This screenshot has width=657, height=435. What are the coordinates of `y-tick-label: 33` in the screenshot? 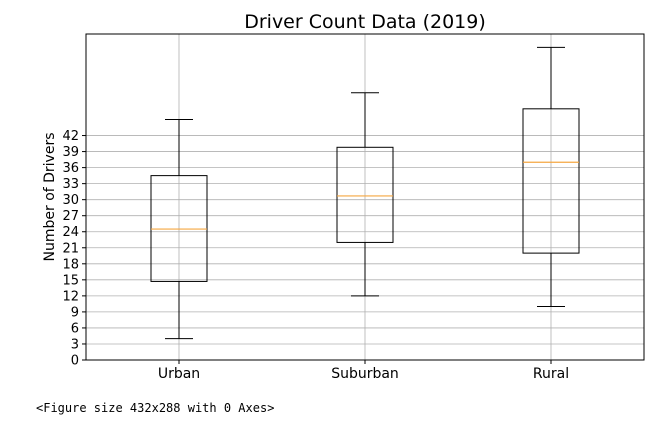 It's located at (70, 184).